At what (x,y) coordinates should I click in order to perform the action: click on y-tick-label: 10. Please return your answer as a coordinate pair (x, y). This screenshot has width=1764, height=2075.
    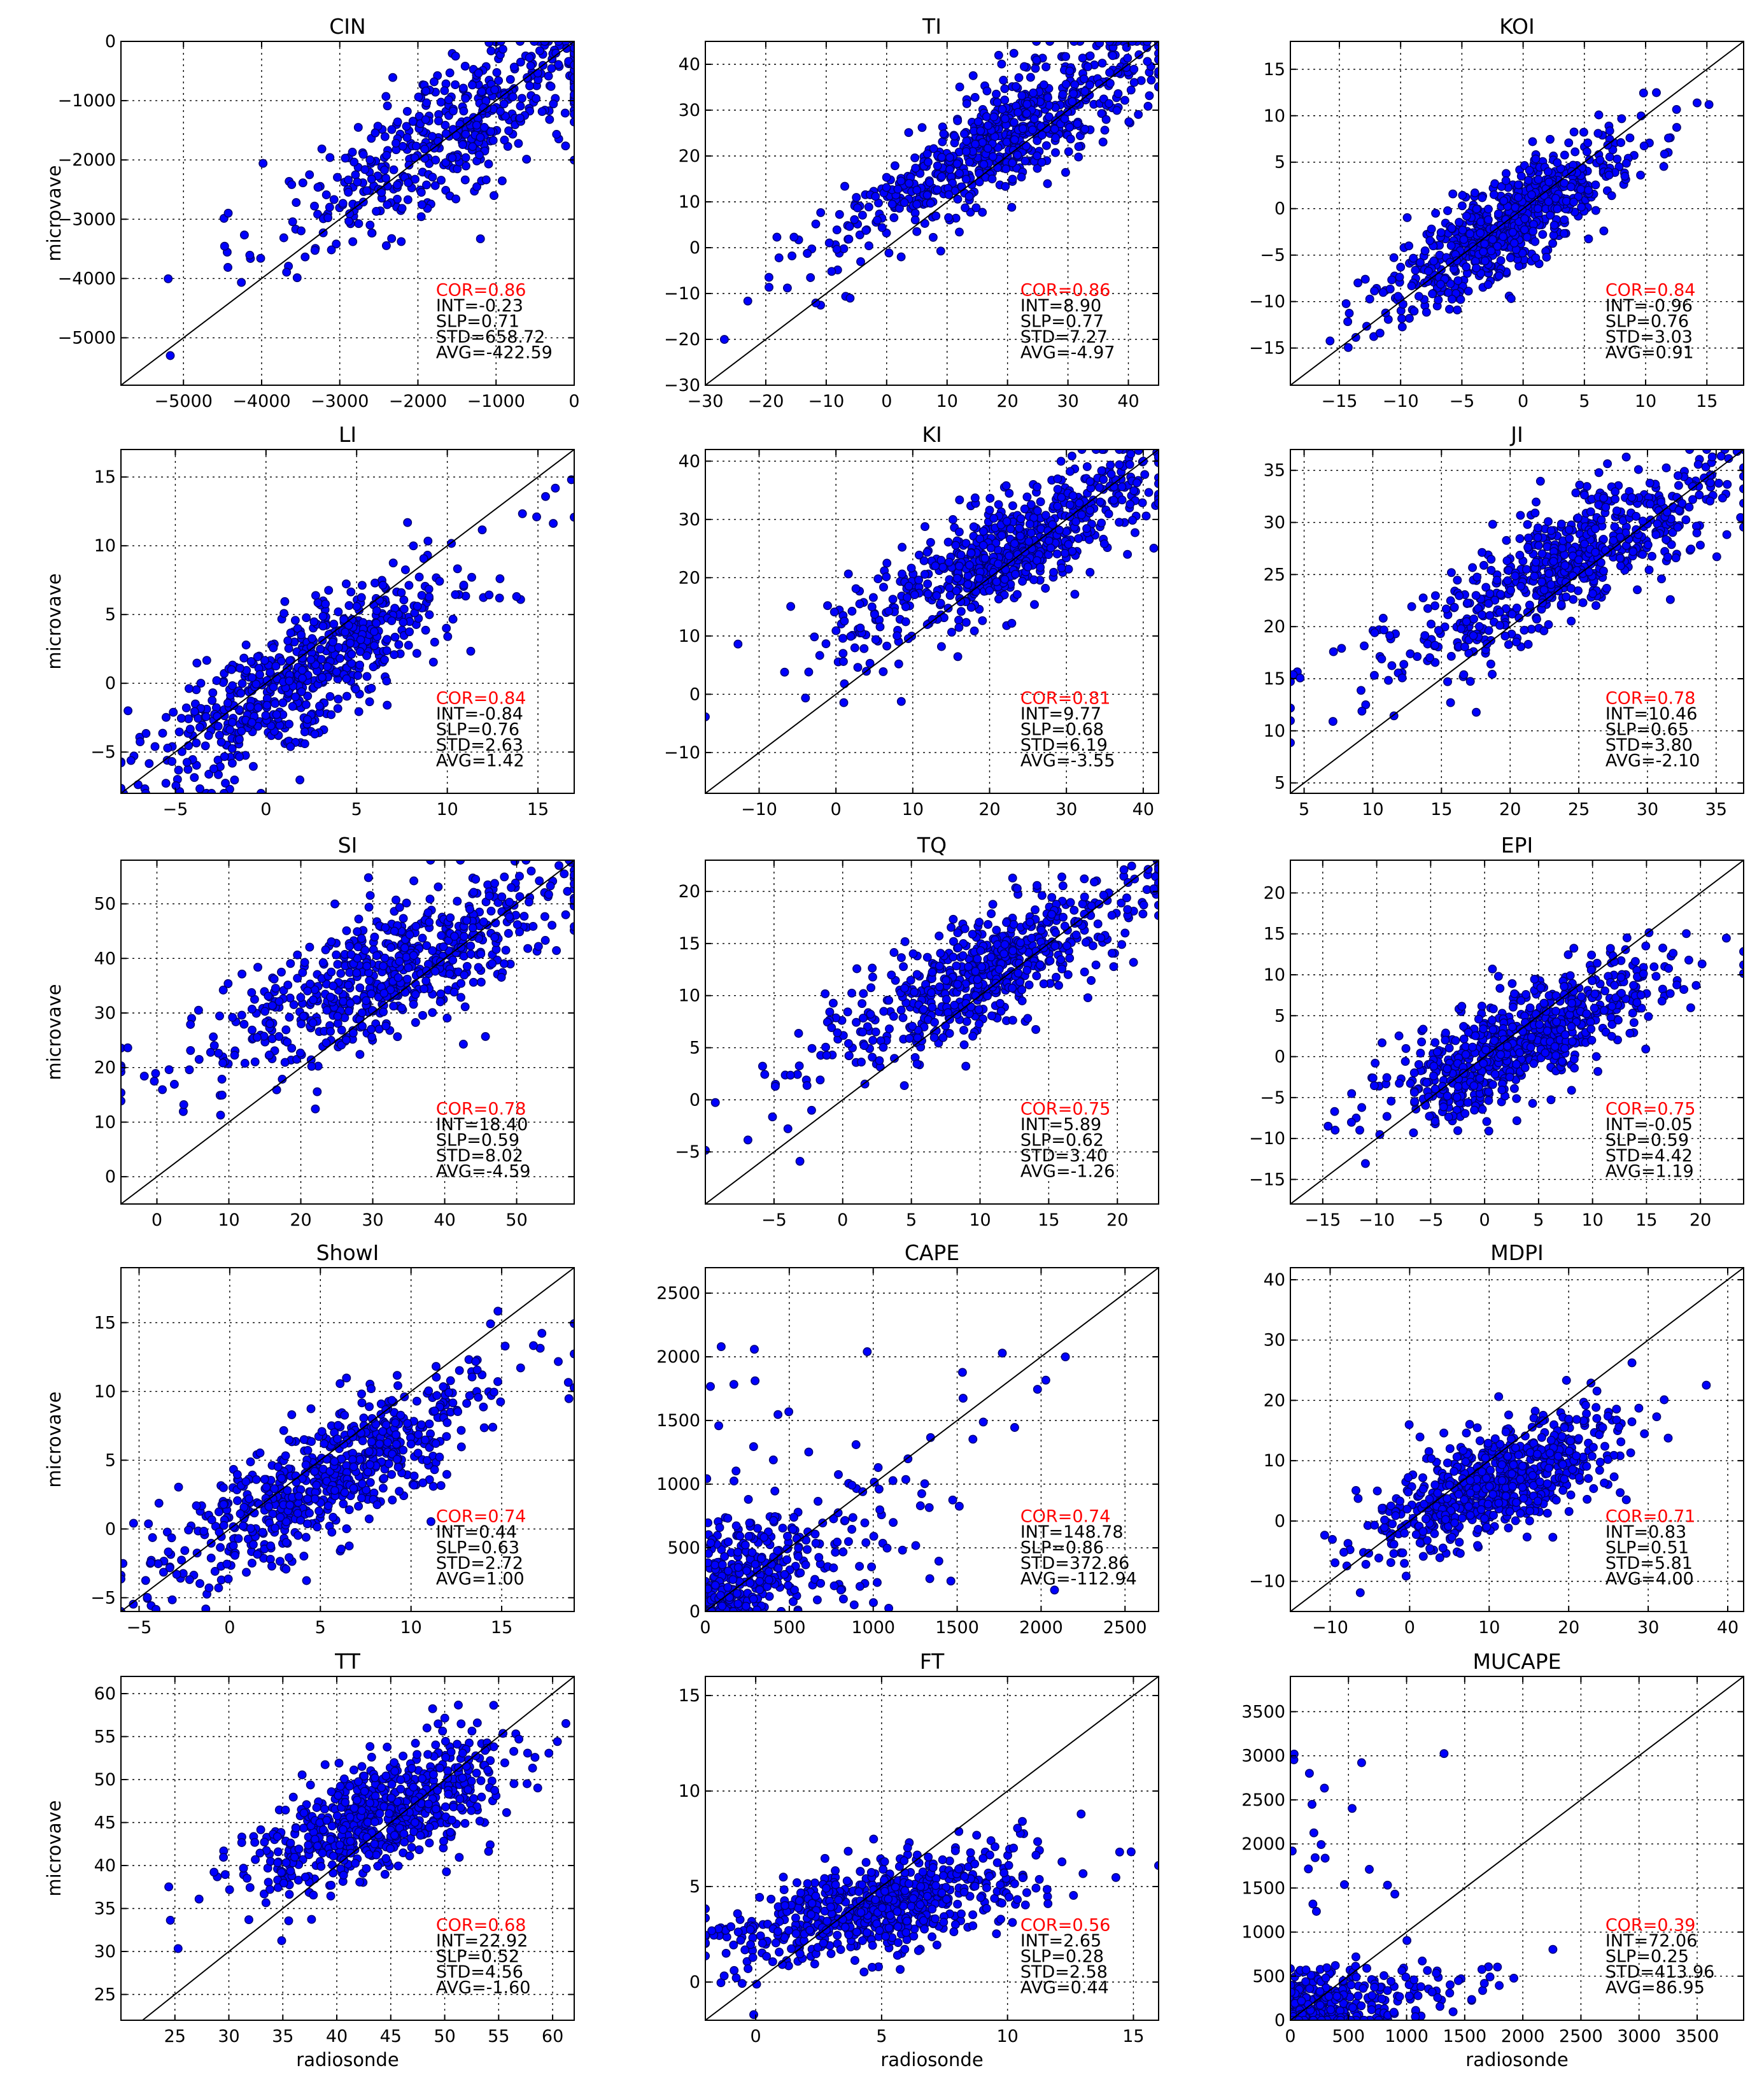
    Looking at the image, I should click on (105, 1122).